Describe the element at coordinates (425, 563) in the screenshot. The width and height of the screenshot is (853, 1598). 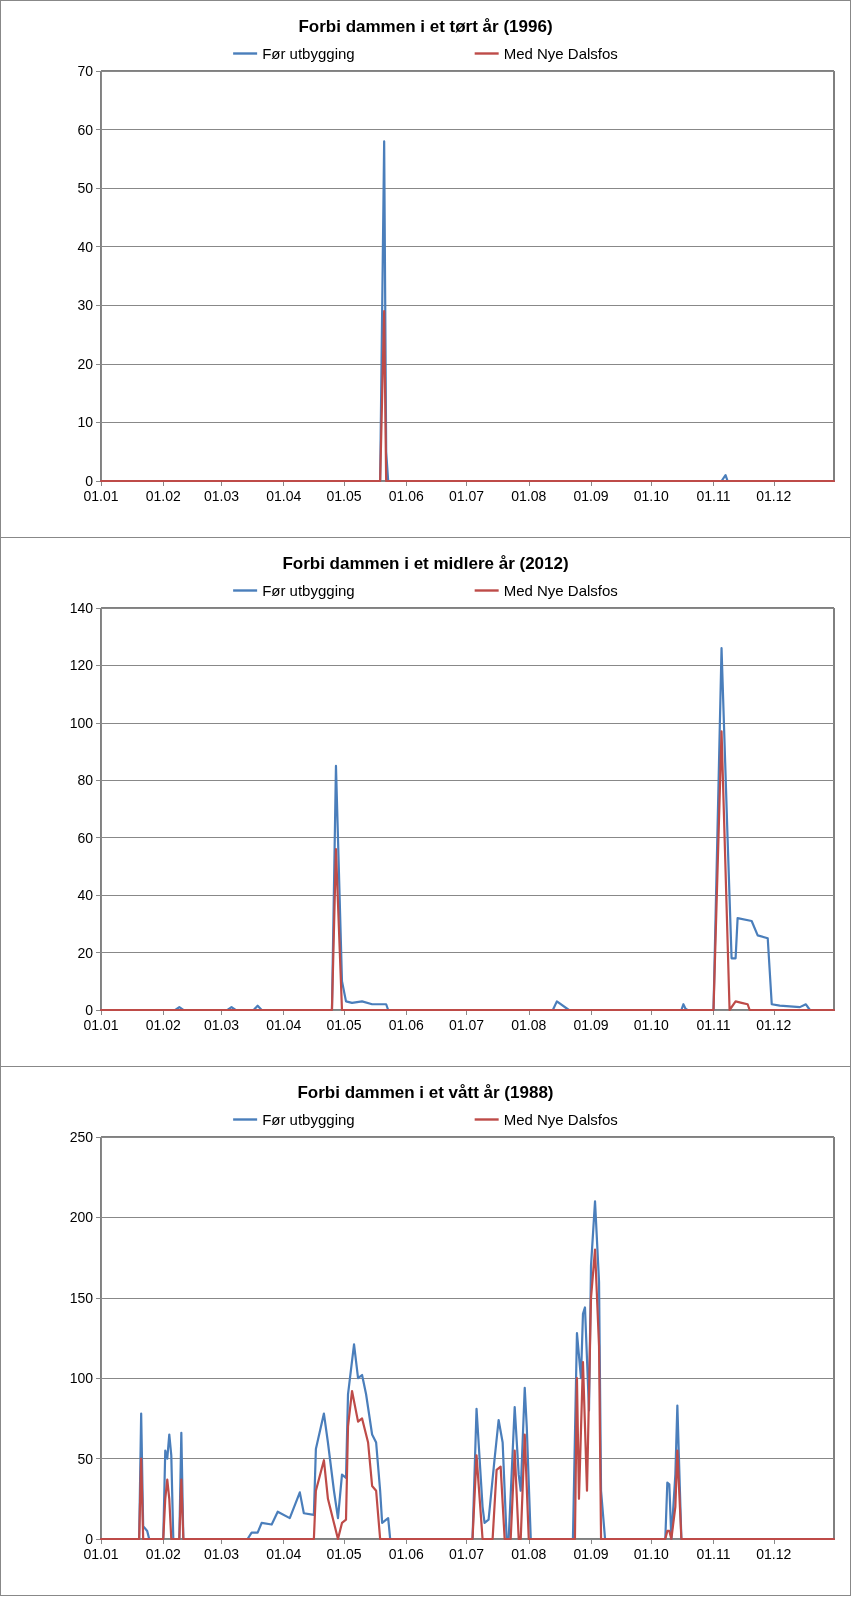
I see `chart-title: Forbi dammen i et midlere år (2012)` at that location.